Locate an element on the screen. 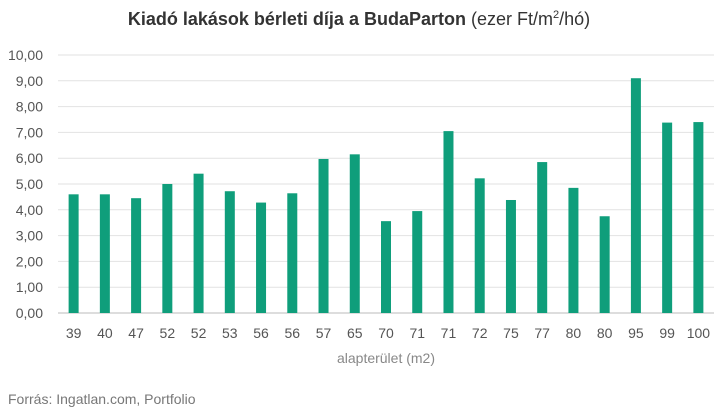 This screenshot has height=417, width=718. y-tick-label: 9,00 is located at coordinates (29, 81).